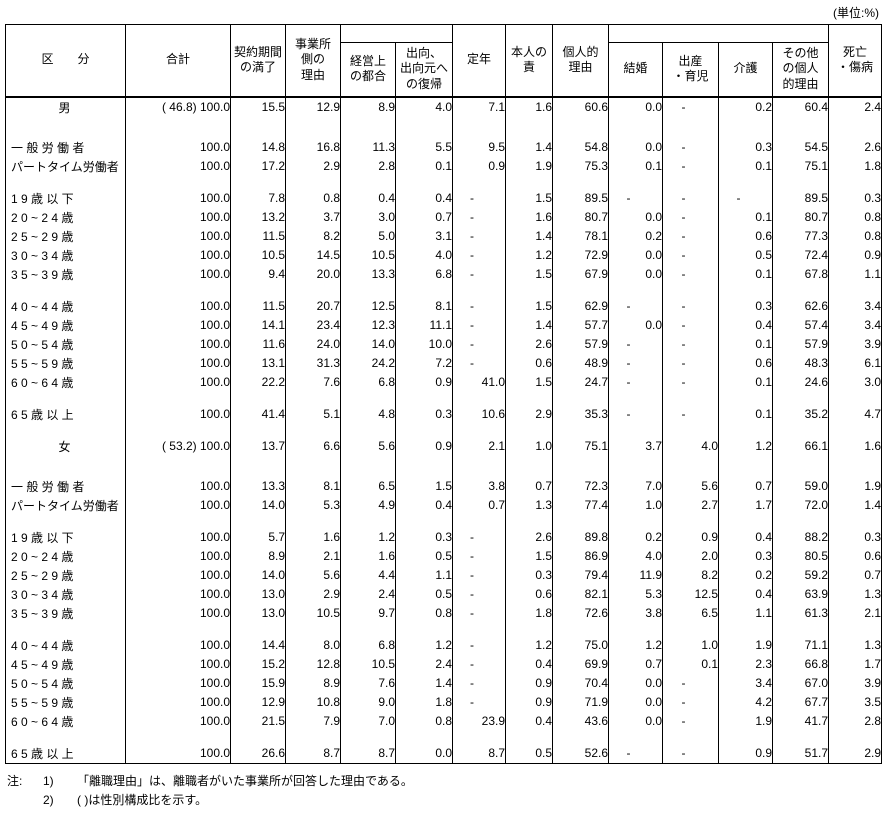  Describe the element at coordinates (368, 702) in the screenshot. I see `cell: 9.0` at that location.